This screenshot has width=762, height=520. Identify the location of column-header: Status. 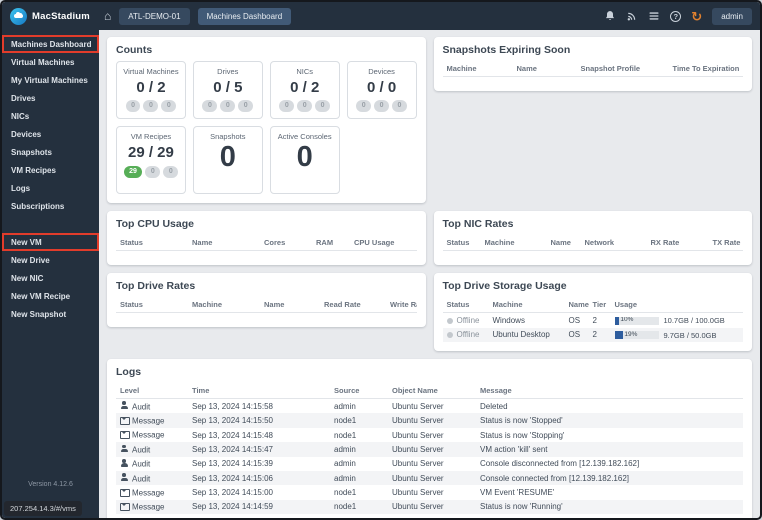
(152, 243).